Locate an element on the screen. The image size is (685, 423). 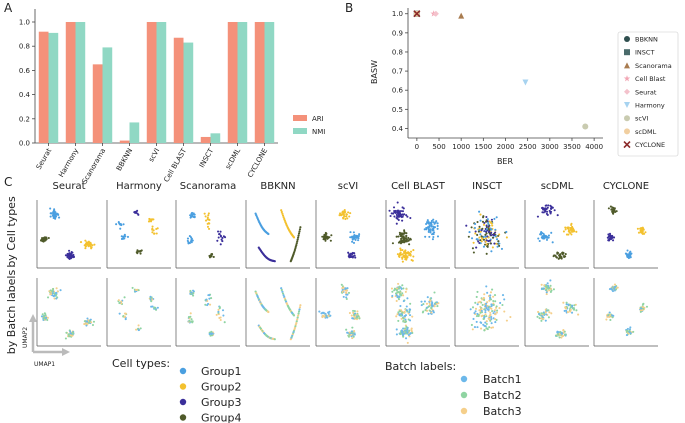
scatter-y-tick-label-0-7: 0.7 is located at coordinates (397, 72).